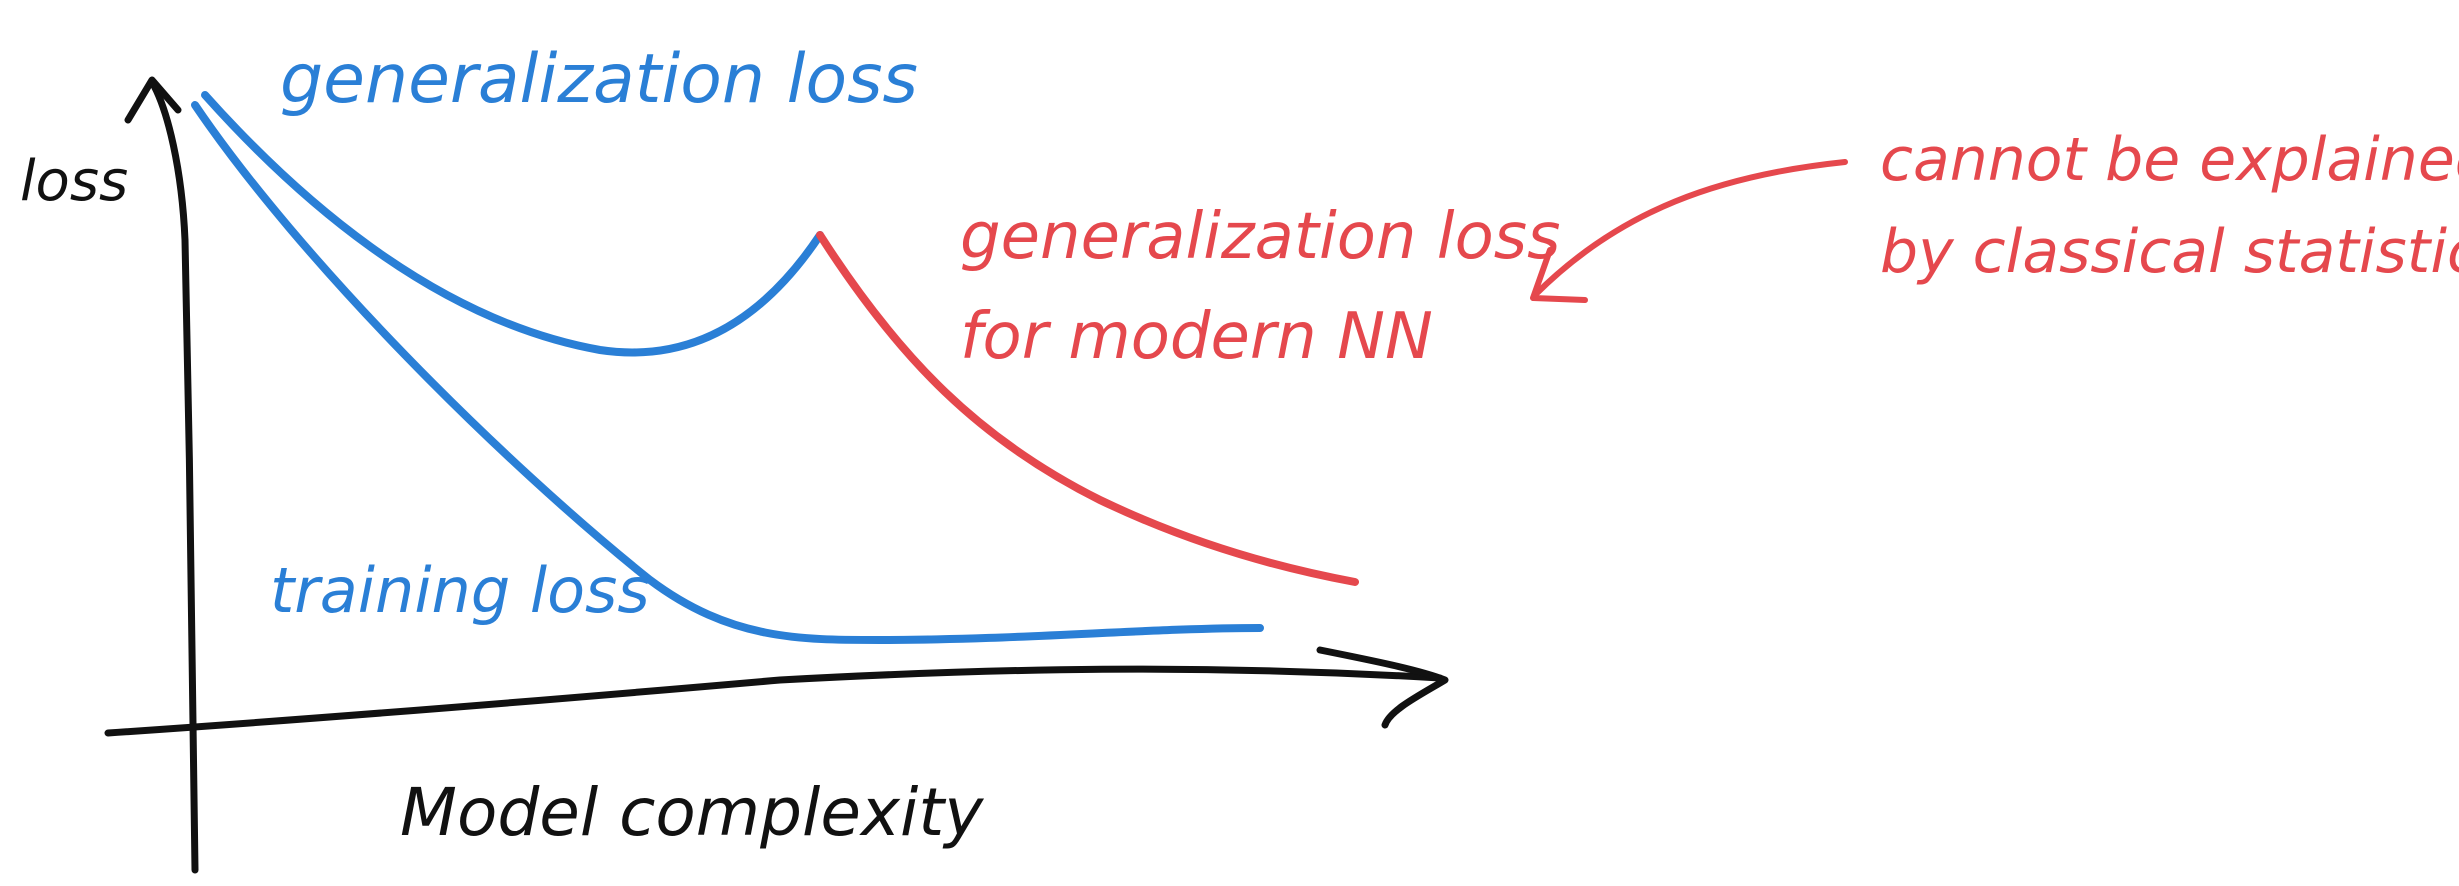 This screenshot has height=886, width=2459. I want to click on modern-generalization-loss-curve, so click(1087, 408).